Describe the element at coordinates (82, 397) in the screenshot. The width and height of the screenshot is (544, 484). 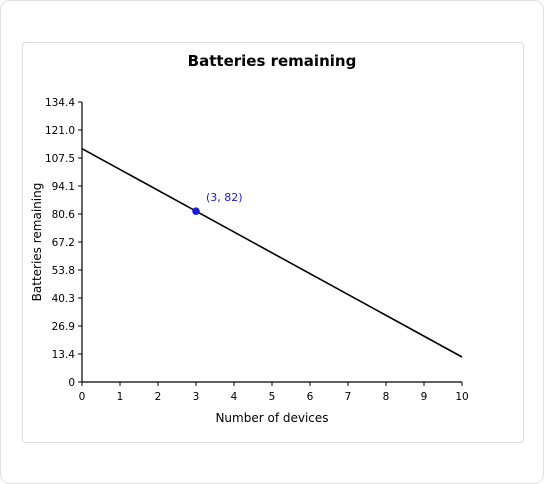
I see `x-tick-label: 0` at that location.